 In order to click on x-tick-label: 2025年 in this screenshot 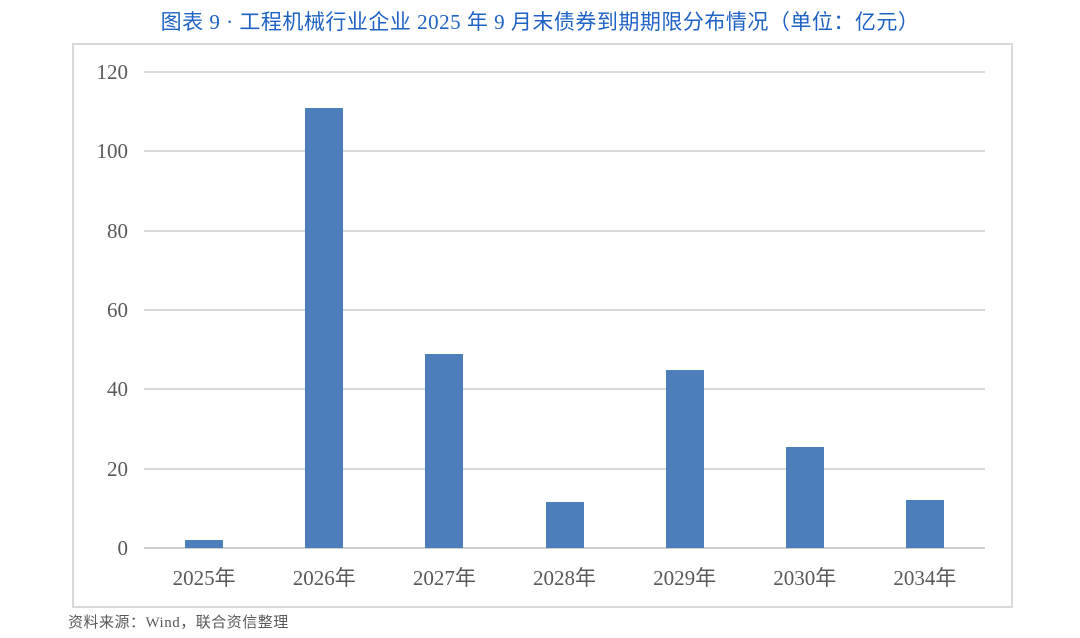, I will do `click(204, 578)`.